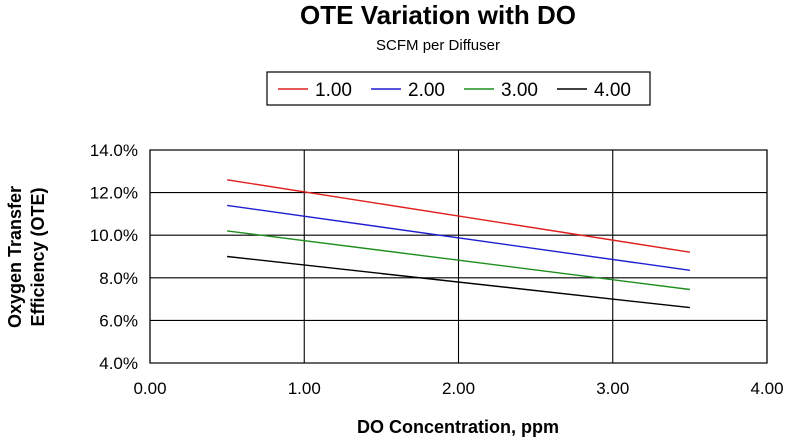 This screenshot has height=442, width=795. I want to click on x-tick-label: 3.00, so click(612, 388).